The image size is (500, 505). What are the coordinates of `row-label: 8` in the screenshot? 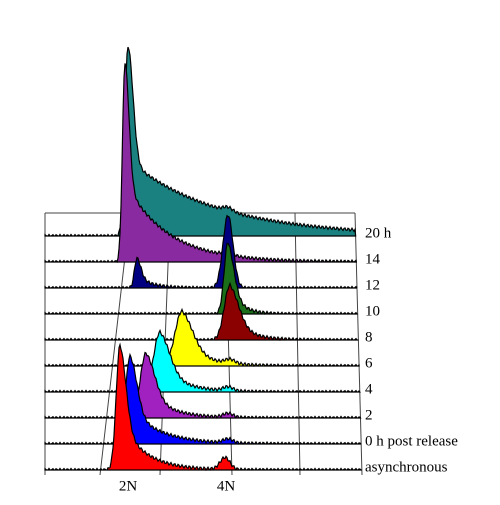 It's located at (369, 337).